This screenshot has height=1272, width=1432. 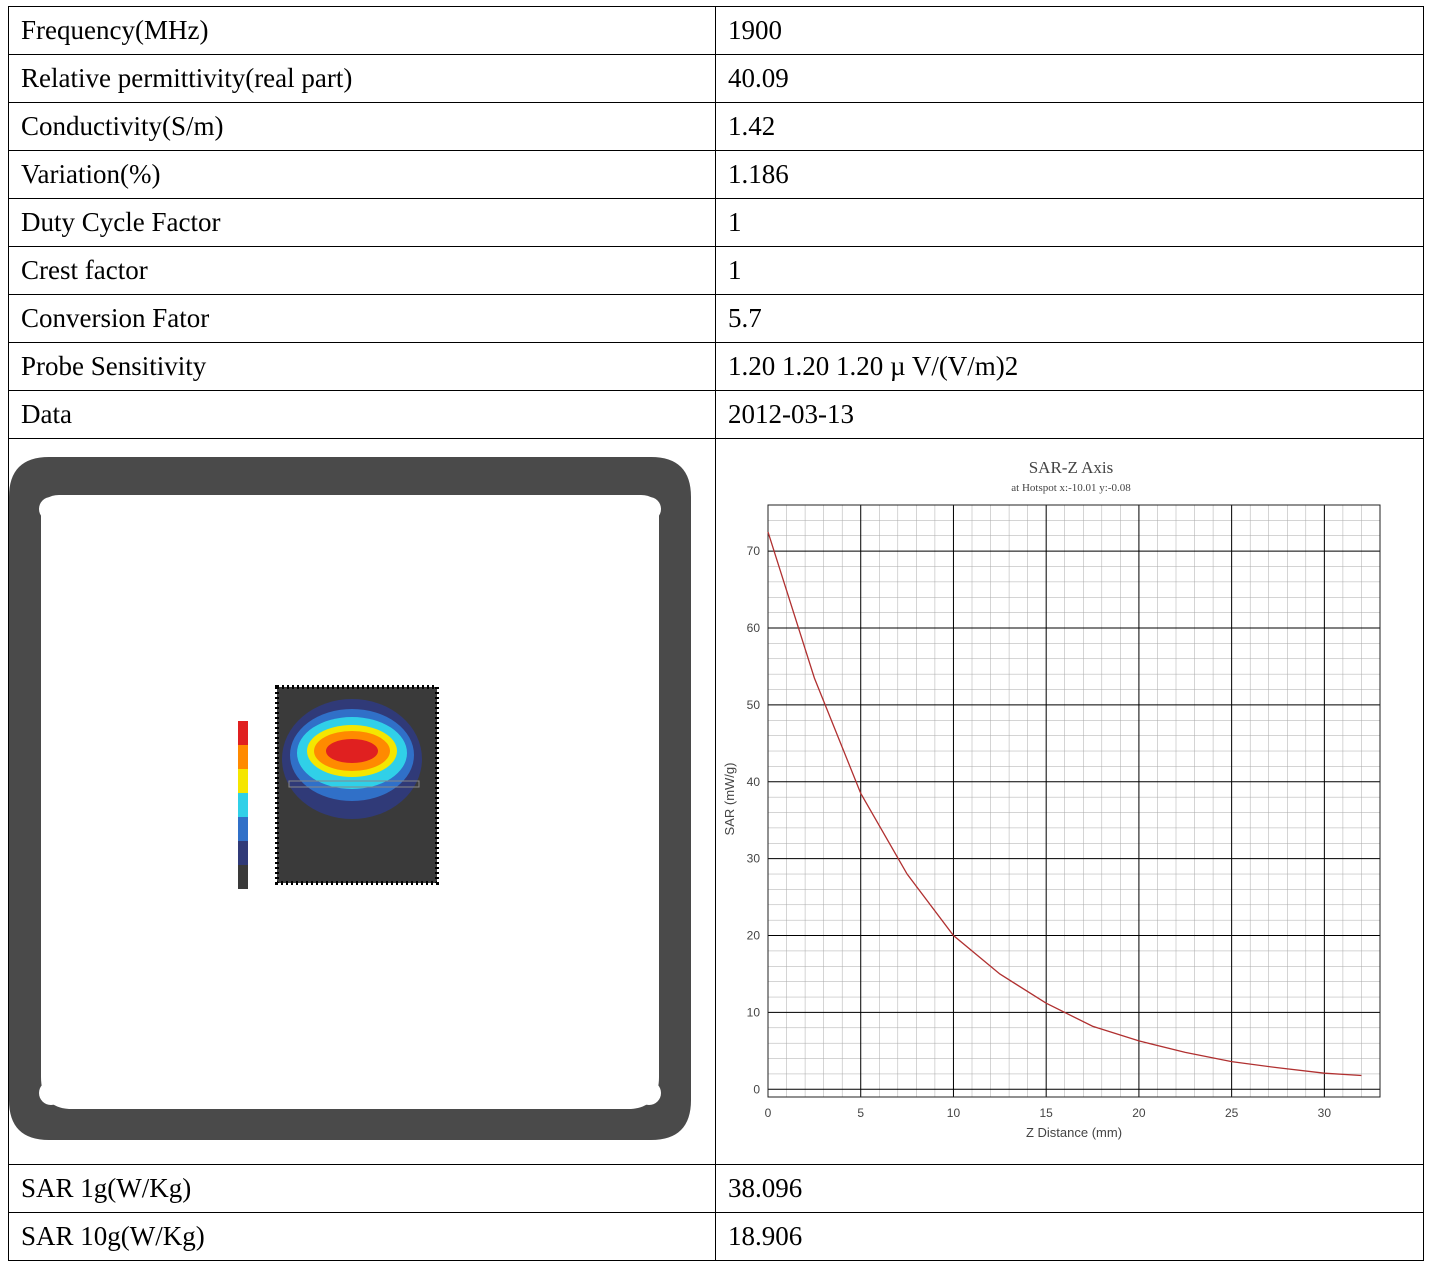 I want to click on table-row: Conversion Fator 5.7, so click(x=716, y=318).